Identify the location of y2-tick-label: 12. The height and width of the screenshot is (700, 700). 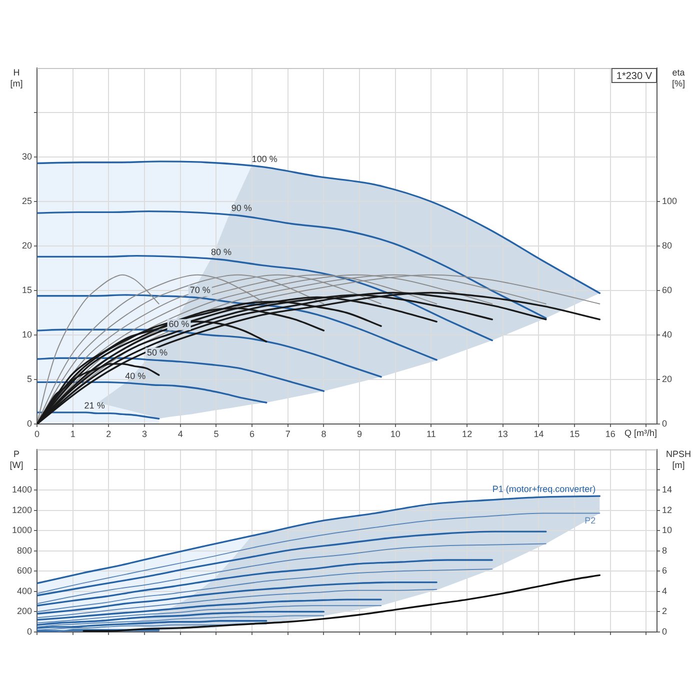
(667, 509).